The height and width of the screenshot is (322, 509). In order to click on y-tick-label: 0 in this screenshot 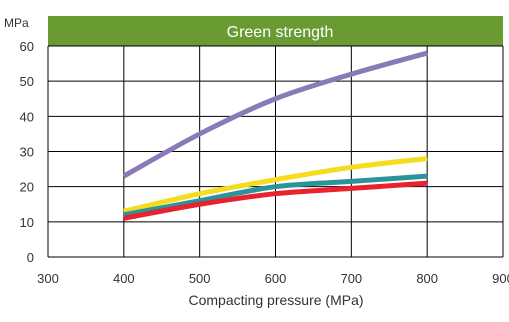, I will do `click(30, 257)`.